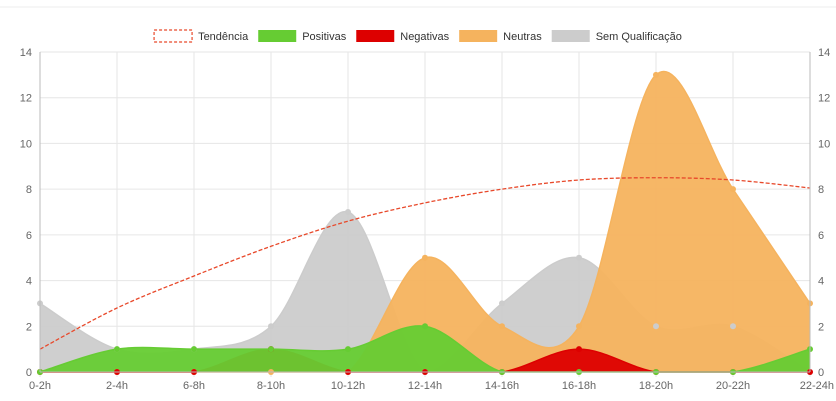 The height and width of the screenshot is (401, 836). Describe the element at coordinates (26, 53) in the screenshot. I see `y-tick-label-left: 14` at that location.